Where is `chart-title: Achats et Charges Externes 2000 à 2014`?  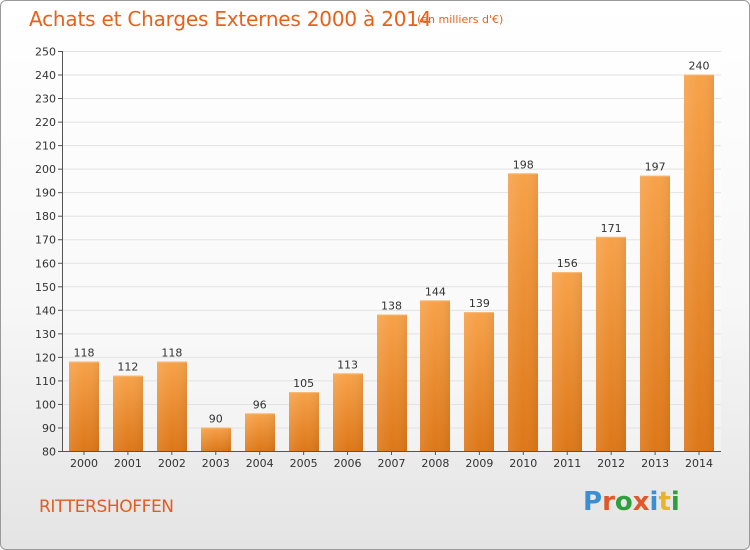
chart-title: Achats et Charges Externes 2000 à 2014 is located at coordinates (230, 19).